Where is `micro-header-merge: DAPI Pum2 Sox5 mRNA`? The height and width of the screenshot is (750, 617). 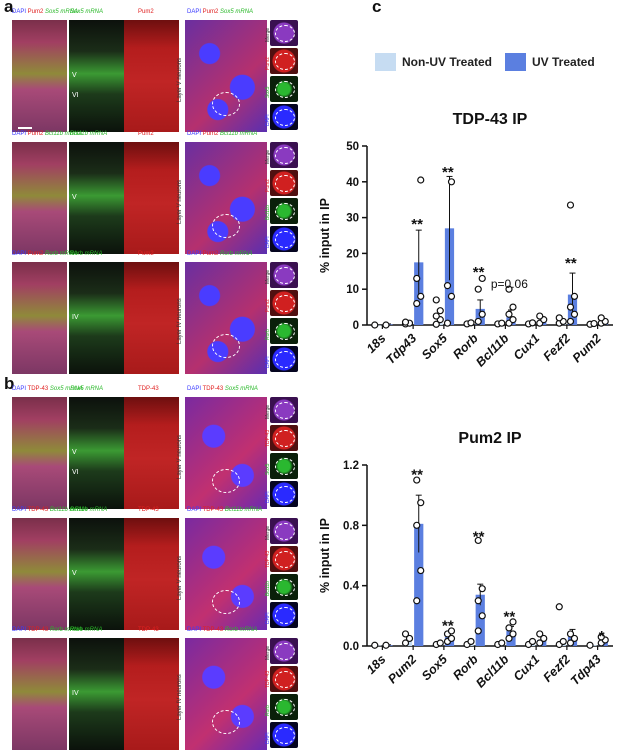
micro-header-merge: DAPI Pum2 Sox5 mRNA is located at coordinates (45, 12).